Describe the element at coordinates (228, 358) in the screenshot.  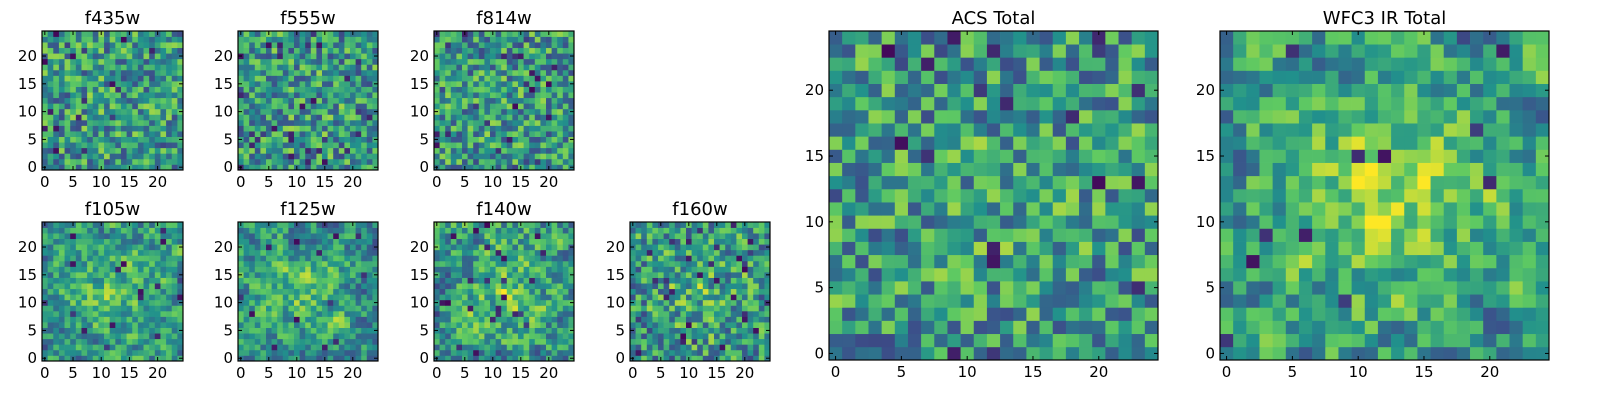
I see `y-tick-label: 0` at that location.